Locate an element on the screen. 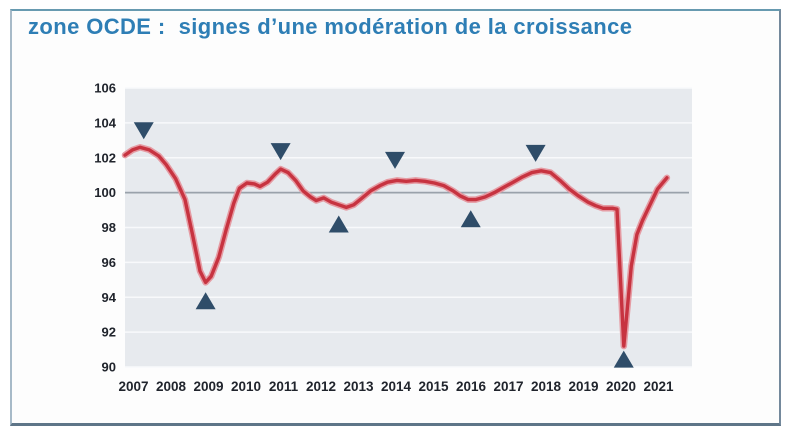 Image resolution: width=800 pixels, height=436 pixels. x-axis-label: 2008 is located at coordinates (171, 386).